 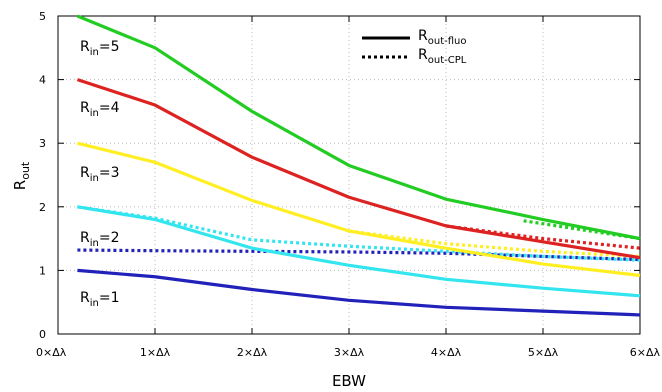 I want to click on y-tick-label: 3, so click(x=42, y=143).